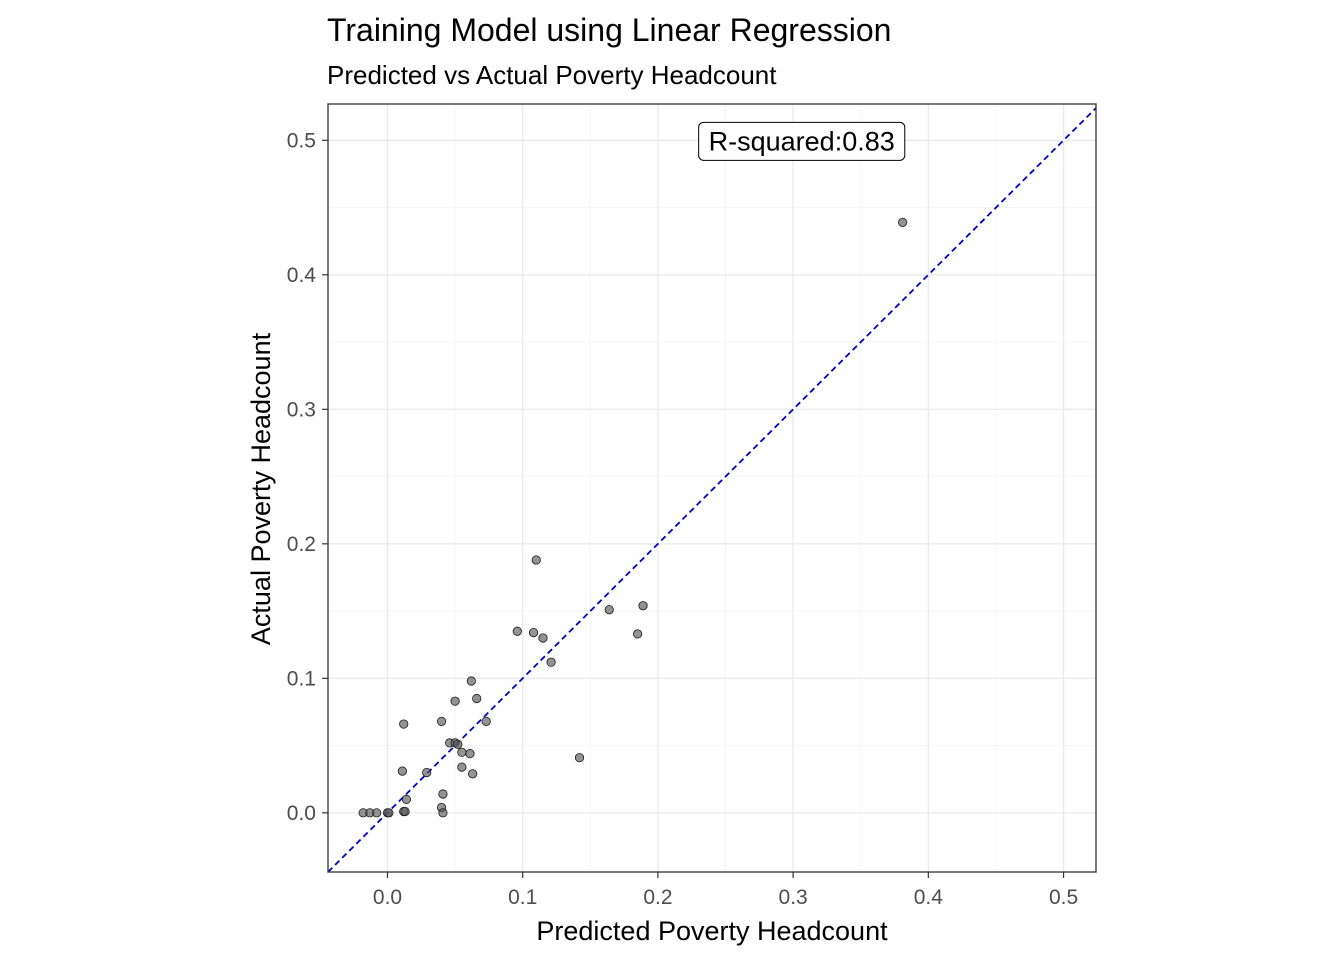 The width and height of the screenshot is (1344, 960). I want to click on x-tick-label: 0.2, so click(657, 897).